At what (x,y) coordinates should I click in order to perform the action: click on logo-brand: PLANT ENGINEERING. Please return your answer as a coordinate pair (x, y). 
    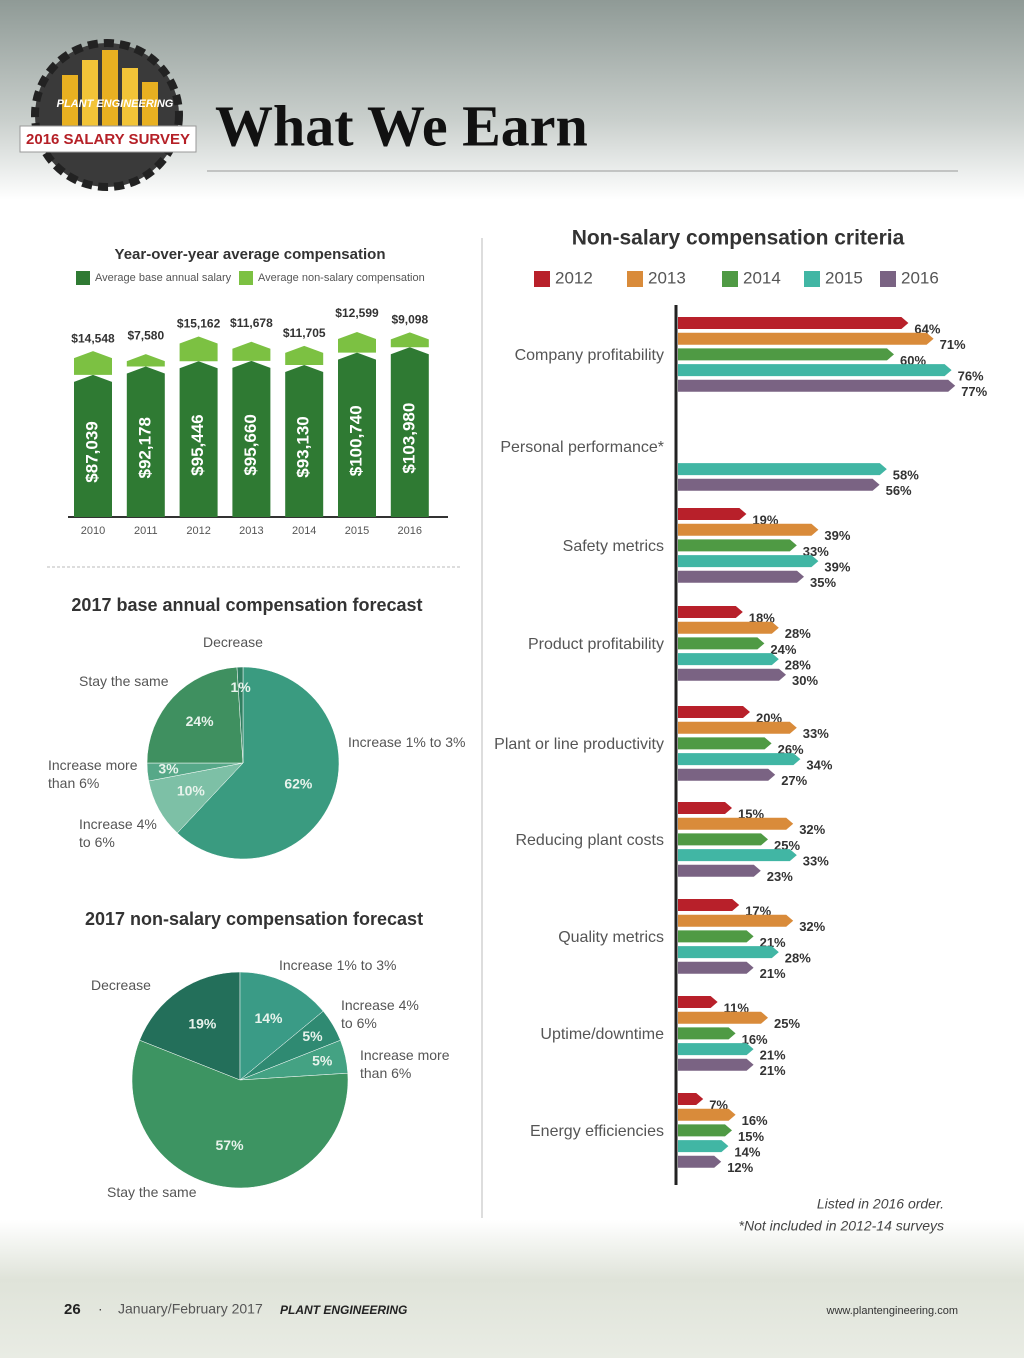
    Looking at the image, I should click on (115, 104).